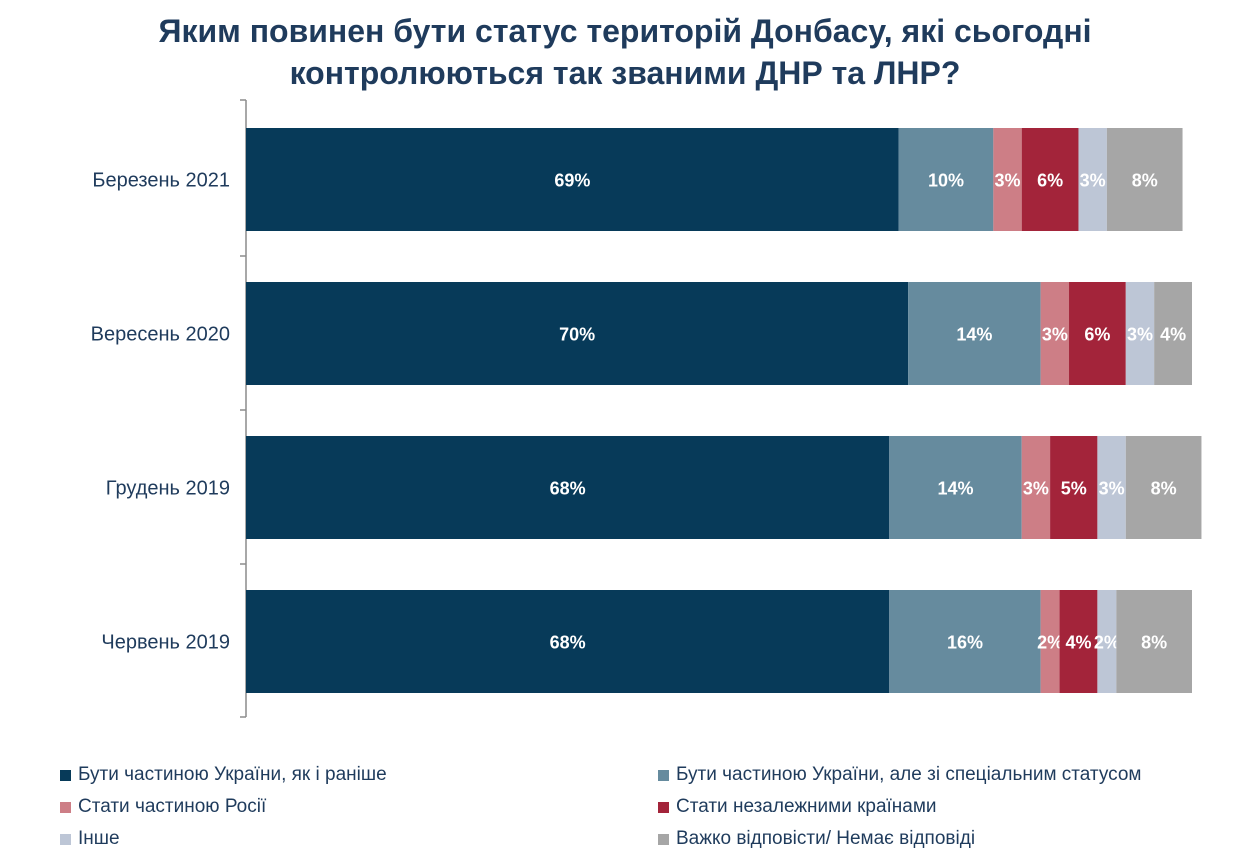 The height and width of the screenshot is (849, 1250). Describe the element at coordinates (806, 806) in the screenshot. I see `legend-label: Стати незалежними країнами` at that location.